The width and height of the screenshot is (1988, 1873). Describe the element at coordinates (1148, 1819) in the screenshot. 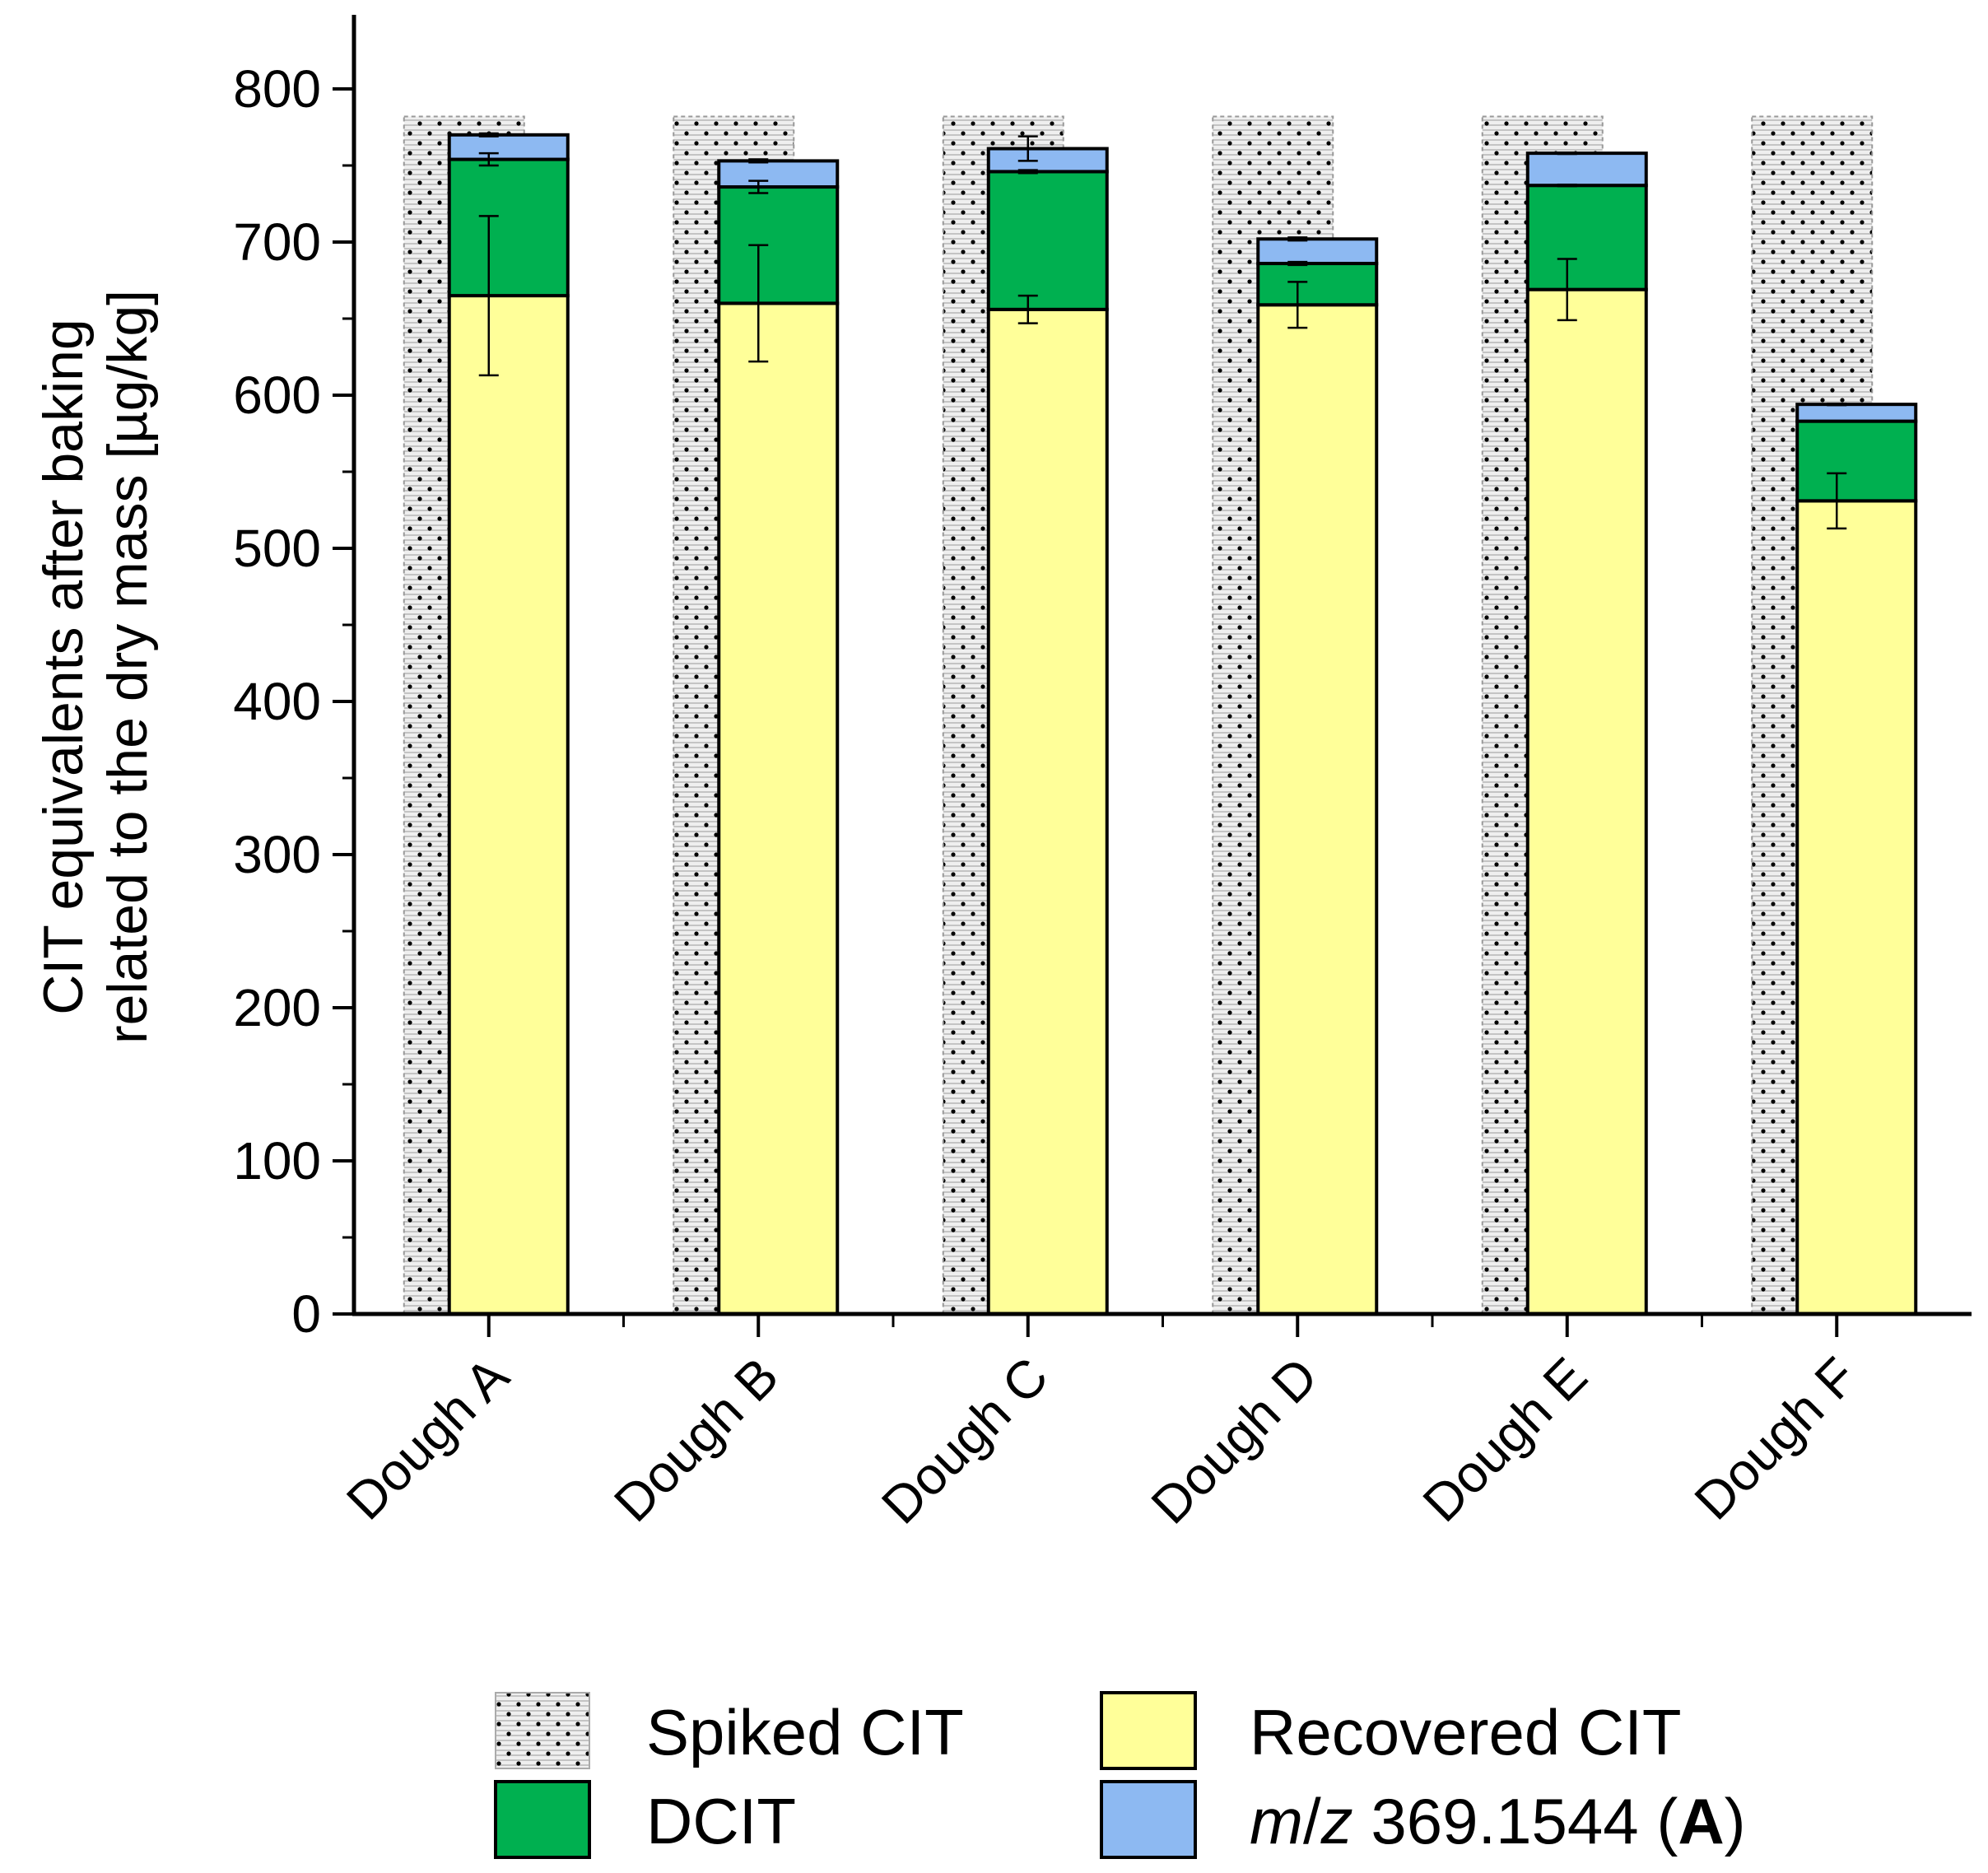

I see `legend-swatch-mz` at that location.